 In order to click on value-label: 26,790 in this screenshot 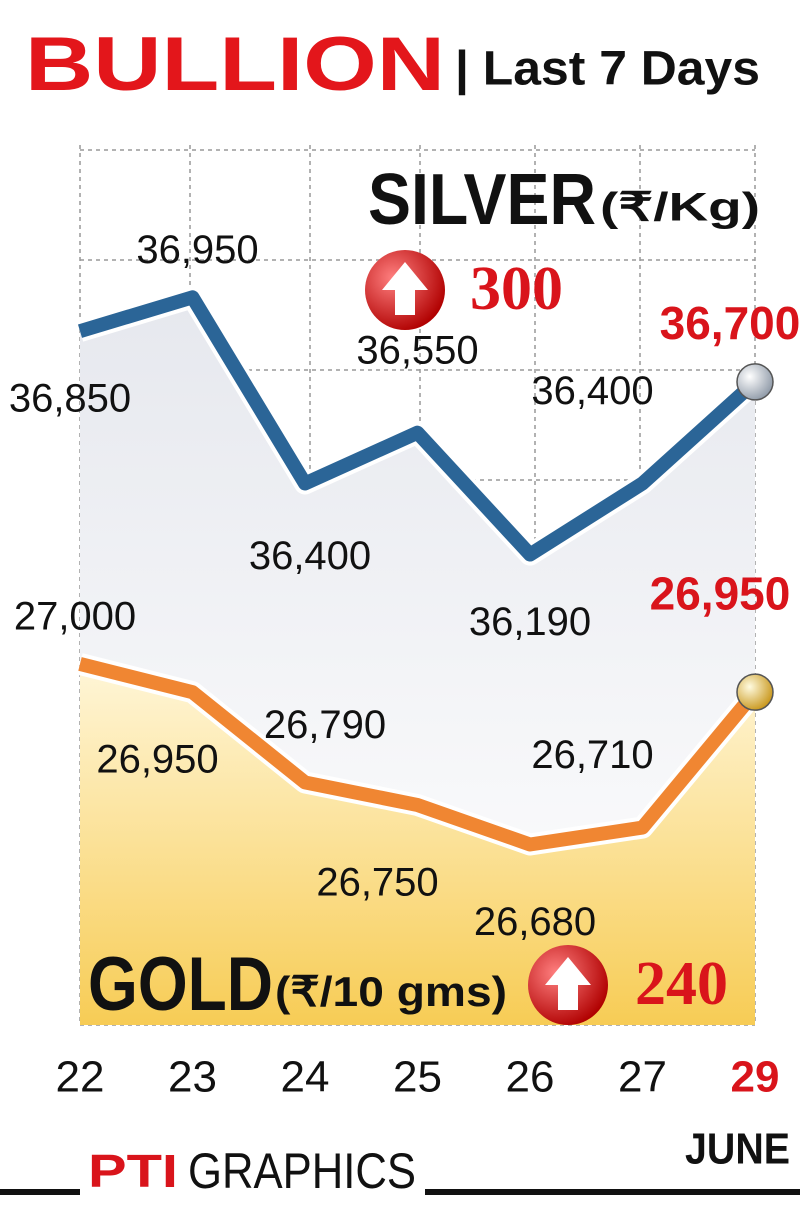, I will do `click(325, 725)`.